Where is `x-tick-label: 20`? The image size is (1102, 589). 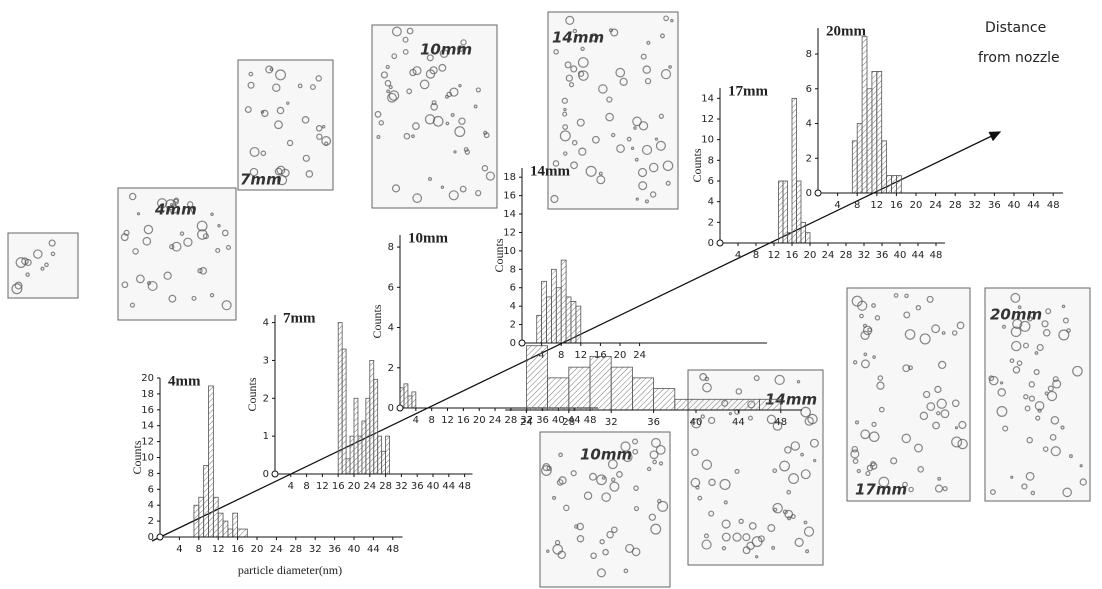
x-tick-label: 20 is located at coordinates (354, 486).